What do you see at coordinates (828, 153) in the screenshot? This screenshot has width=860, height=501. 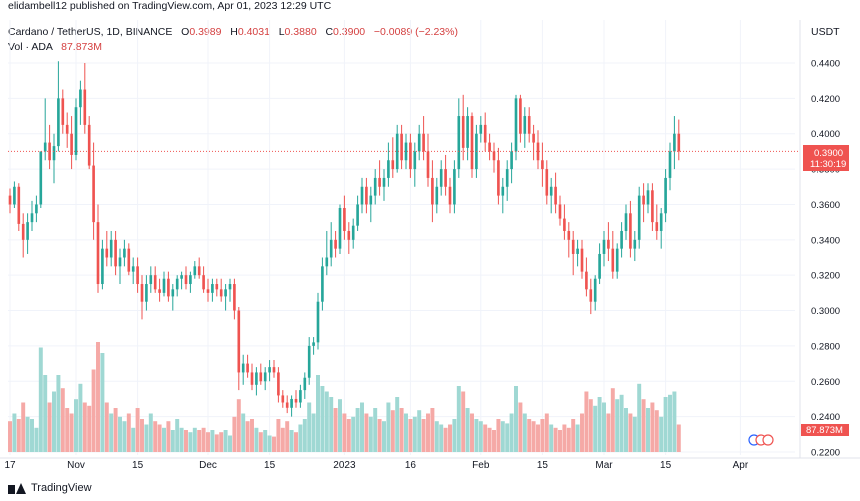 I see `price-tag-value: 0.3900` at bounding box center [828, 153].